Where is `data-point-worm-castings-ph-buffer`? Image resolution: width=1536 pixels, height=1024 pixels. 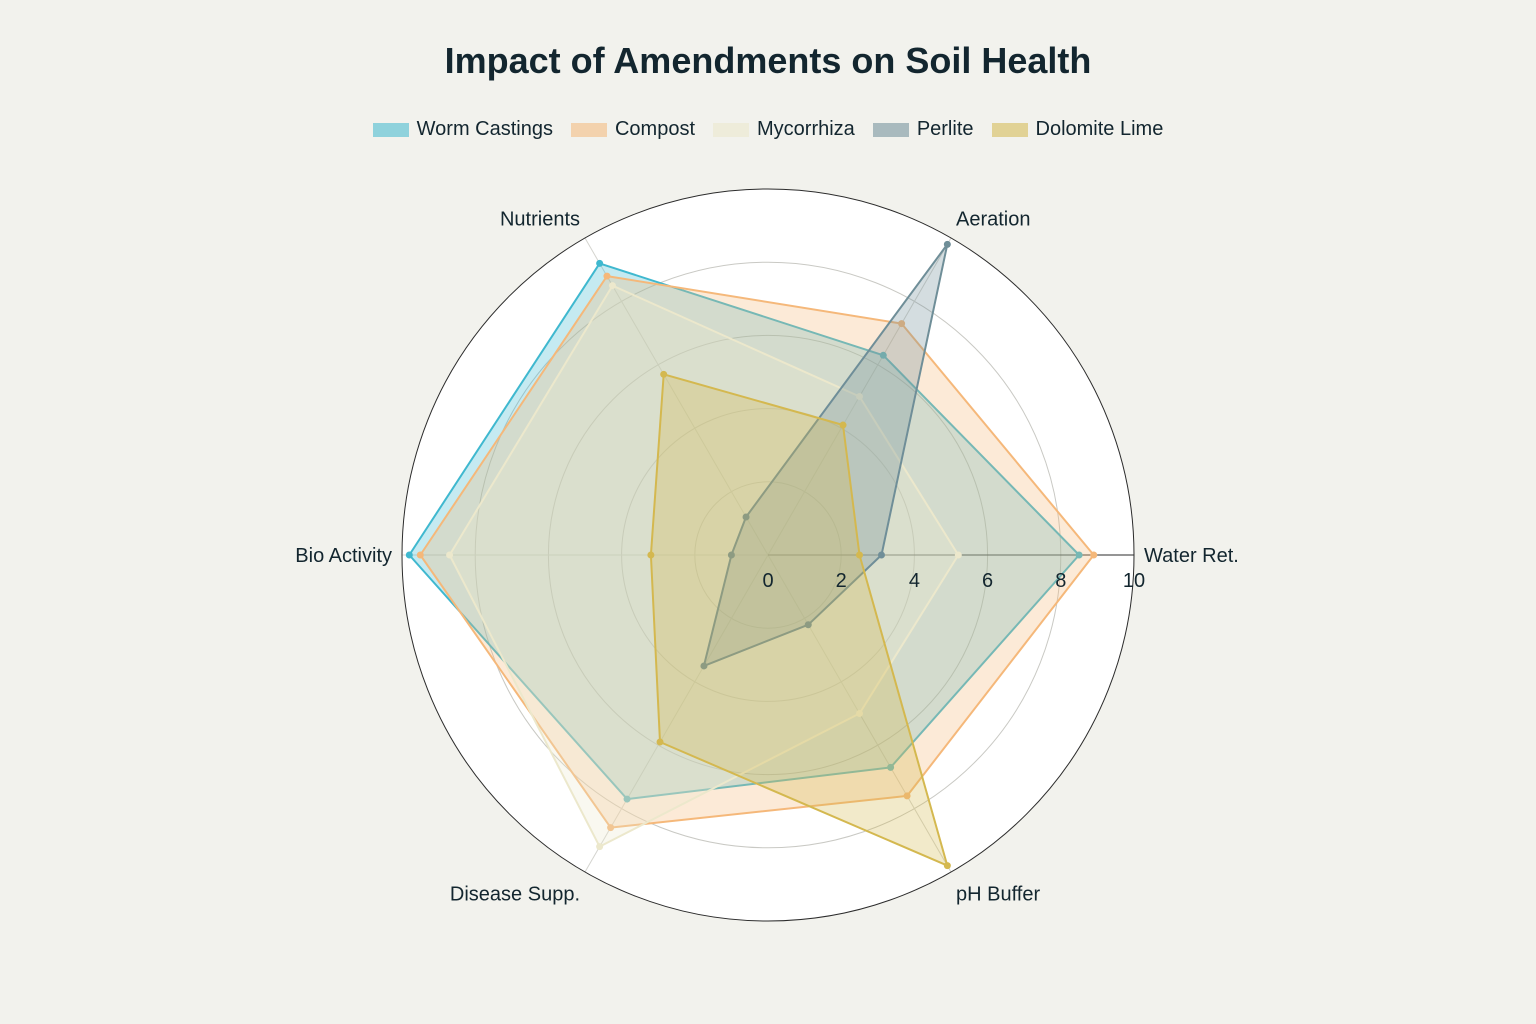 data-point-worm-castings-ph-buffer is located at coordinates (891, 767).